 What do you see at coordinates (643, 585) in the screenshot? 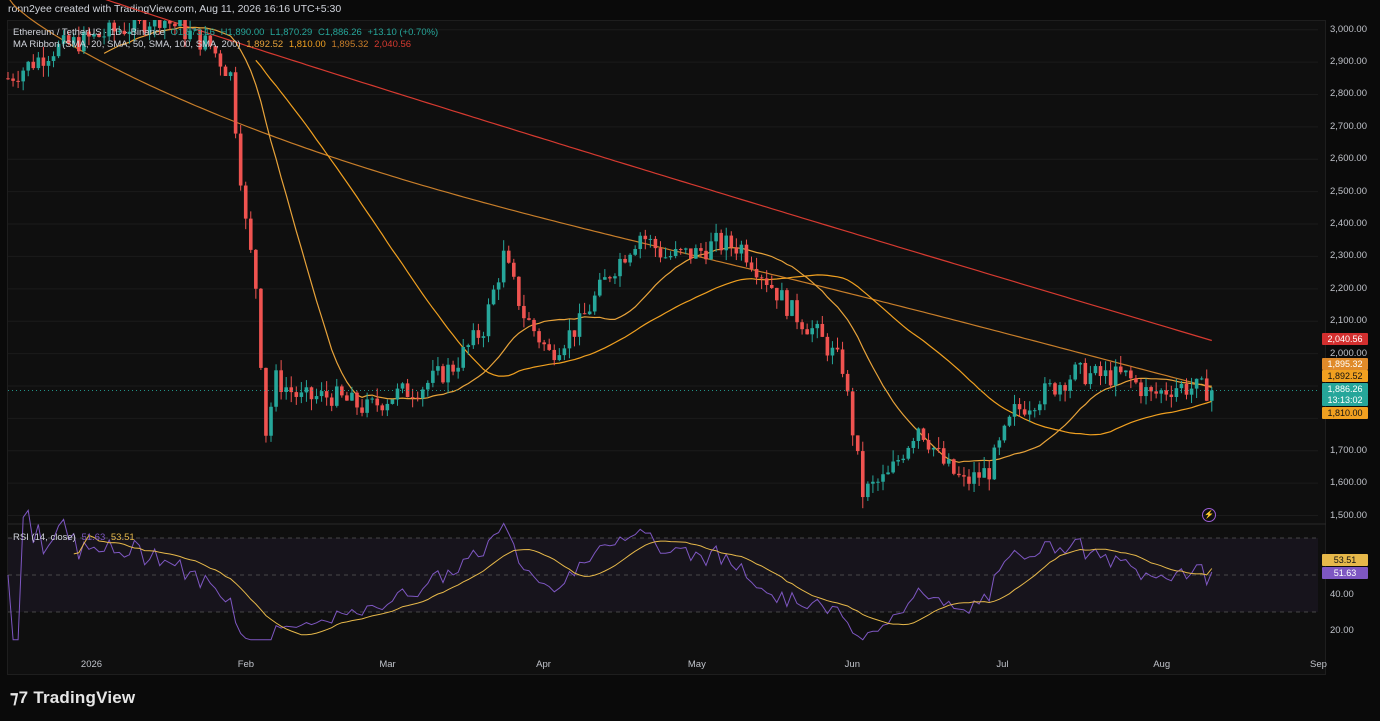
I see `rsi-ma-line` at bounding box center [643, 585].